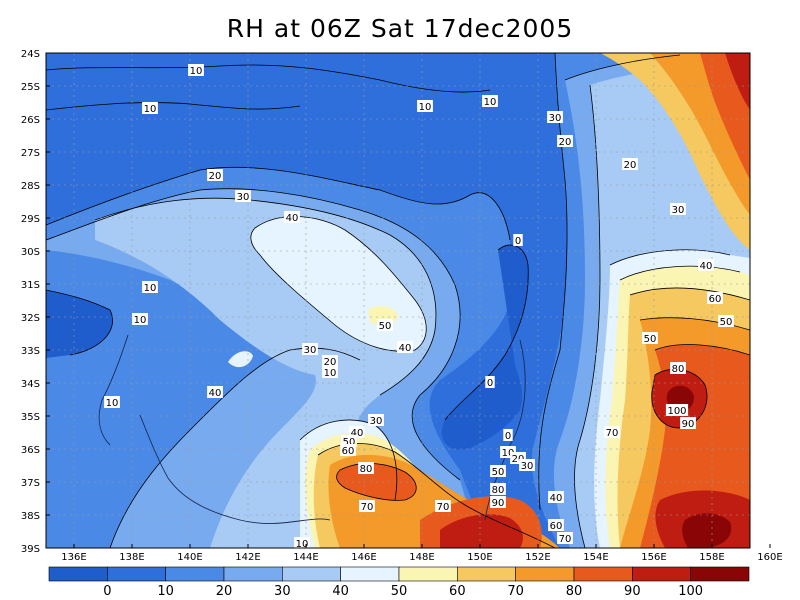  I want to click on y-tick-label: 39S, so click(30, 549).